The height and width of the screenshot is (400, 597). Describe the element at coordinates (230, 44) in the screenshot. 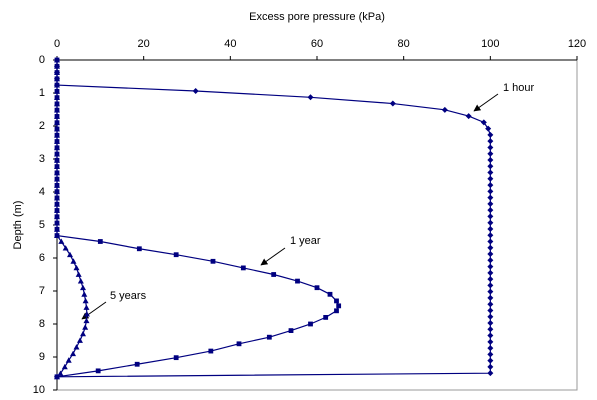

I see `x-tick-label: 40` at that location.